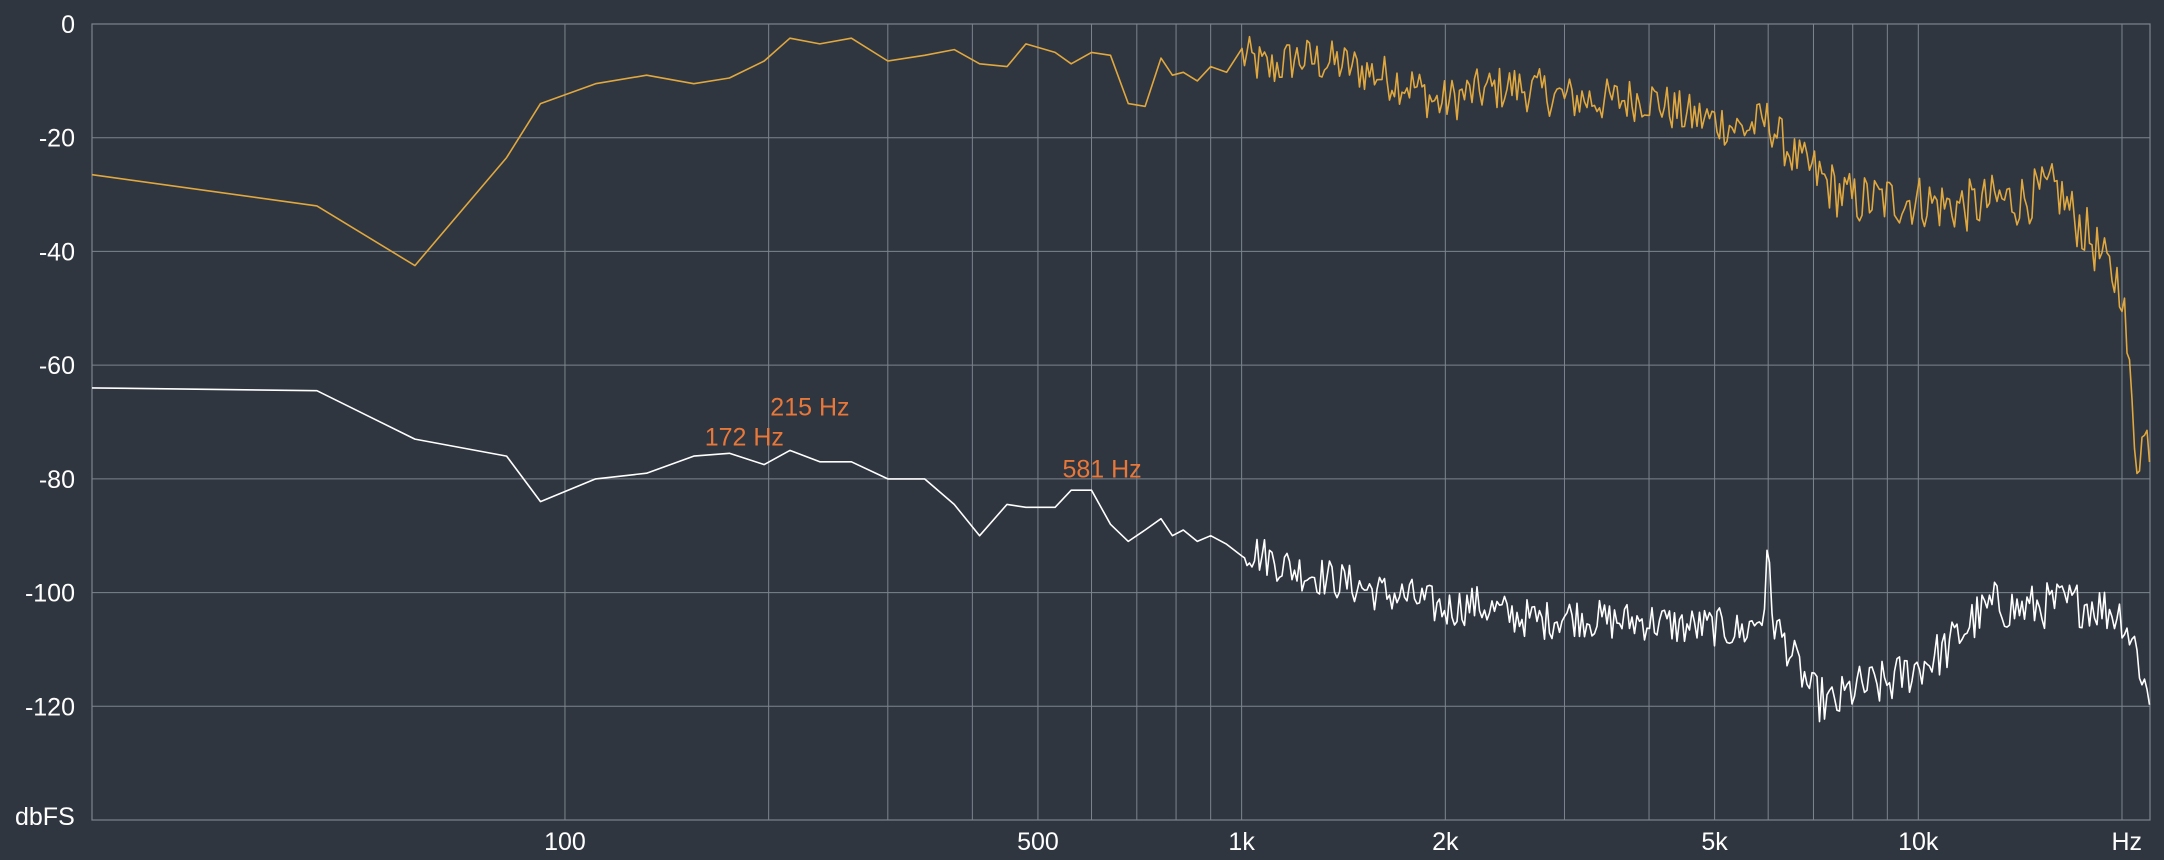  What do you see at coordinates (1445, 842) in the screenshot?
I see `x-tick-label: 2k` at bounding box center [1445, 842].